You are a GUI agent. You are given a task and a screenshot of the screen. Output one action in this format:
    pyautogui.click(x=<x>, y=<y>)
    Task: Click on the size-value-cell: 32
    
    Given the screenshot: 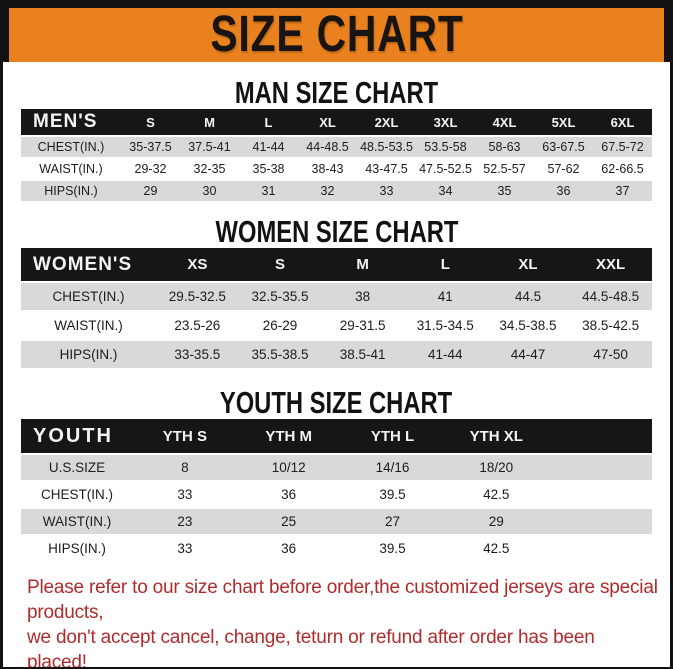 What is the action you would take?
    pyautogui.click(x=327, y=191)
    